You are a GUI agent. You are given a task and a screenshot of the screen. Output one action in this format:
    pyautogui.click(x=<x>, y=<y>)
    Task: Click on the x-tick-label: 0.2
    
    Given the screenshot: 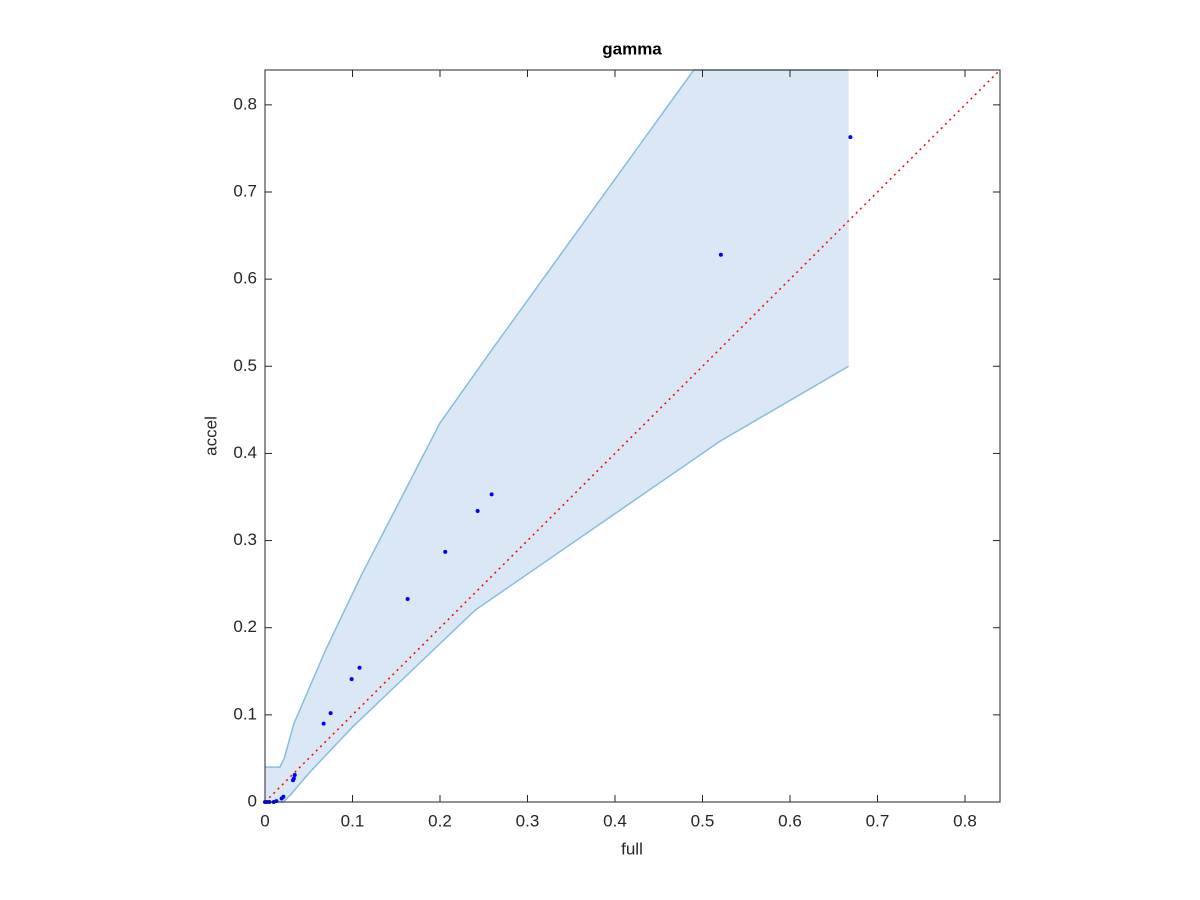 What is the action you would take?
    pyautogui.click(x=440, y=820)
    